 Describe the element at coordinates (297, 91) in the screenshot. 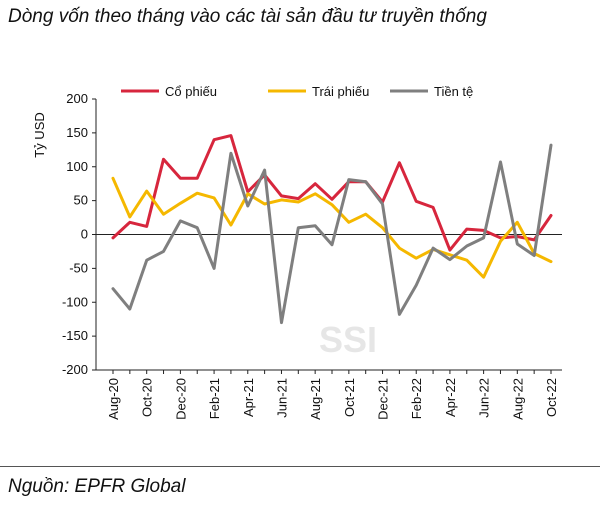

I see `legend: Cổ phiếu Trái phiếu Tiền tệ` at that location.